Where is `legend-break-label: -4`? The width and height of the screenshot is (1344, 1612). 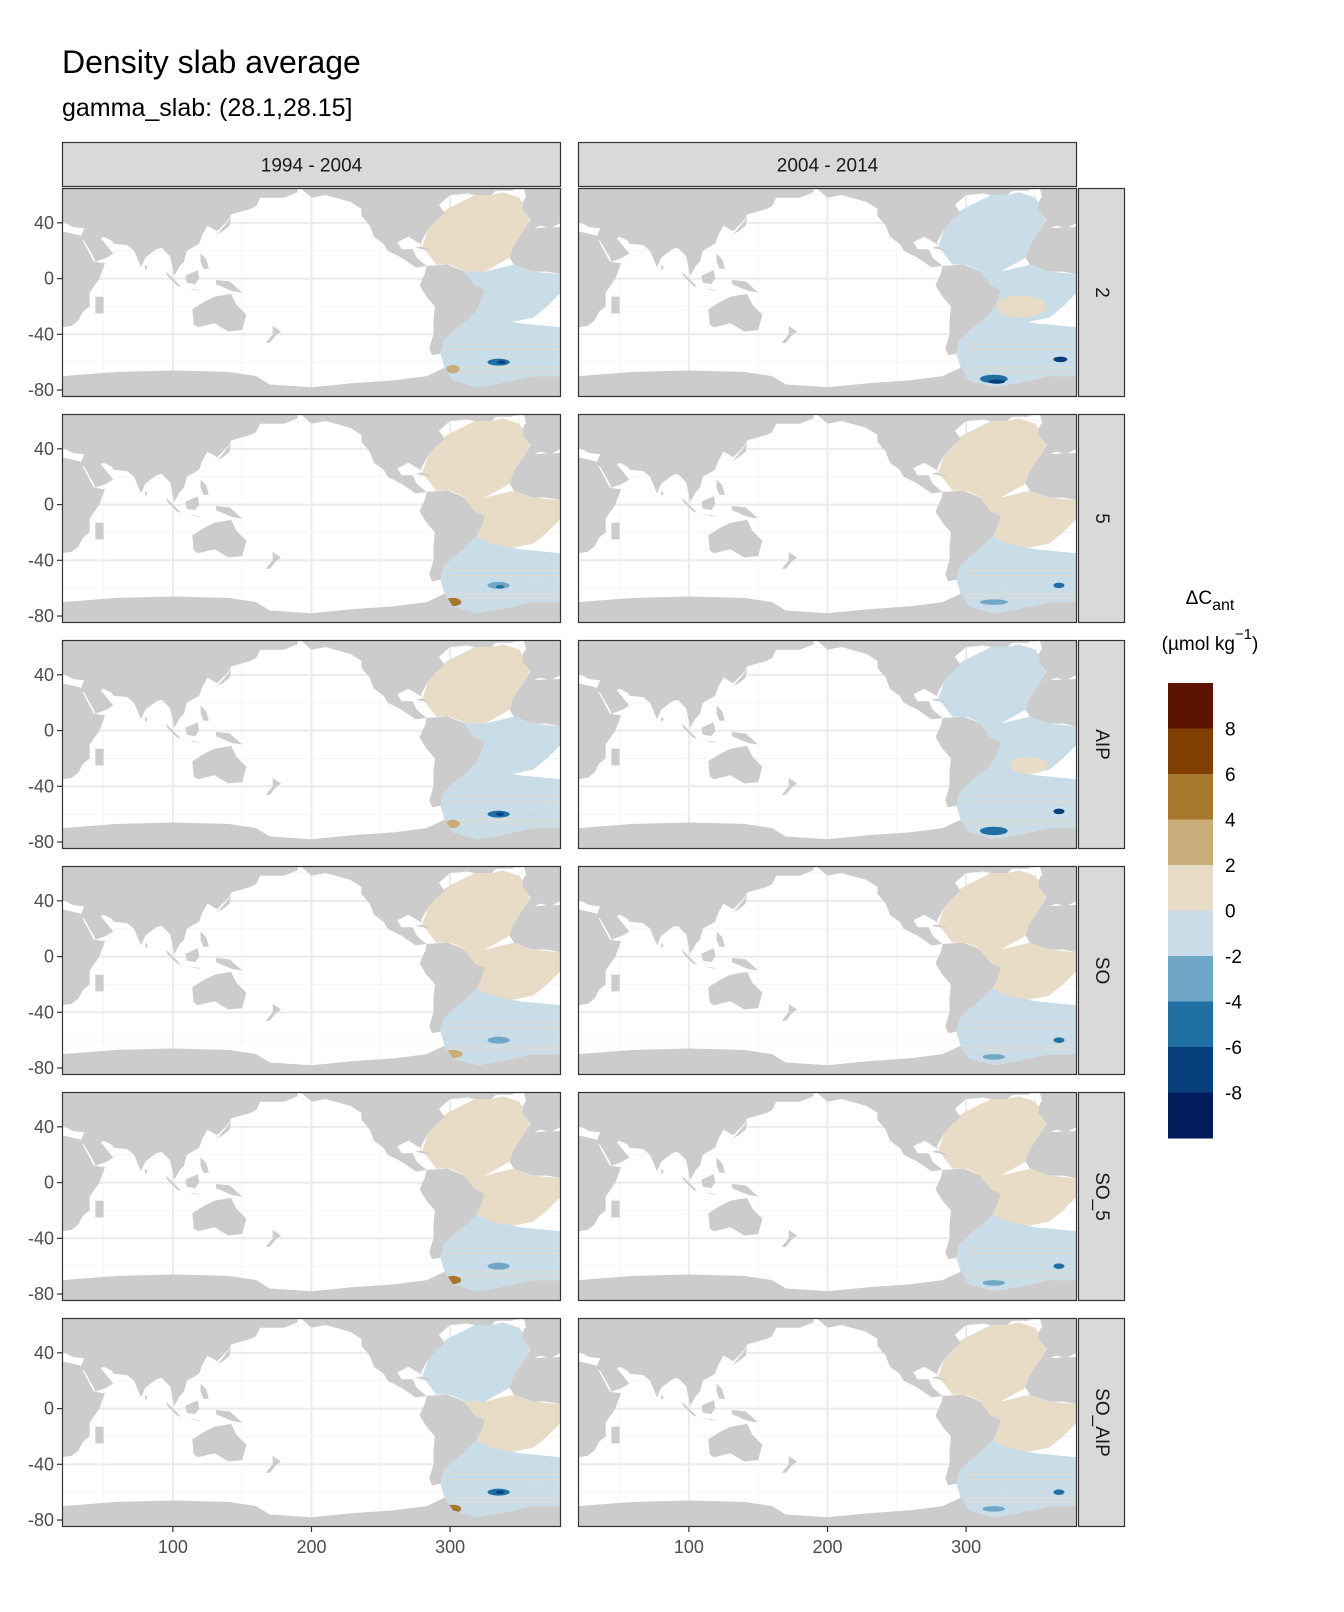
legend-break-label: -4 is located at coordinates (1233, 1003).